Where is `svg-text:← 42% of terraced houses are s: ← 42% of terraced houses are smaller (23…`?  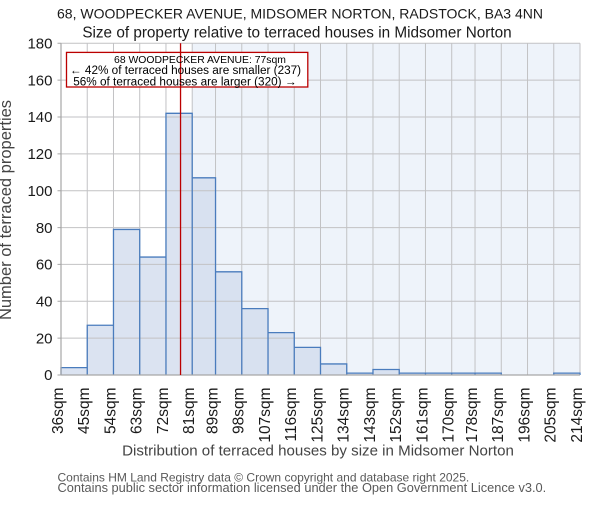
svg-text:← 42% of terraced houses are s: ← 42% of terraced houses are smaller (23… is located at coordinates (185, 70).